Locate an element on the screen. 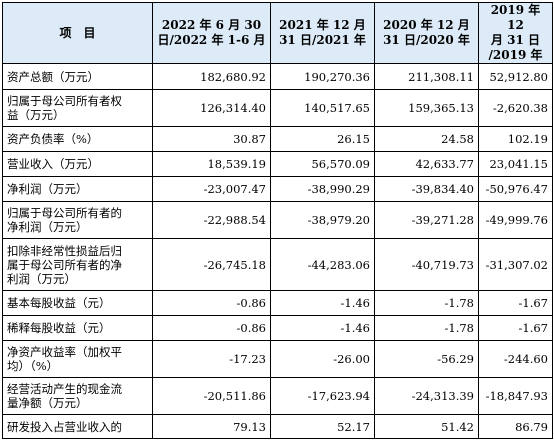 The height and width of the screenshot is (440, 554). row-label-line: 量净额（万元） is located at coordinates (47, 403).